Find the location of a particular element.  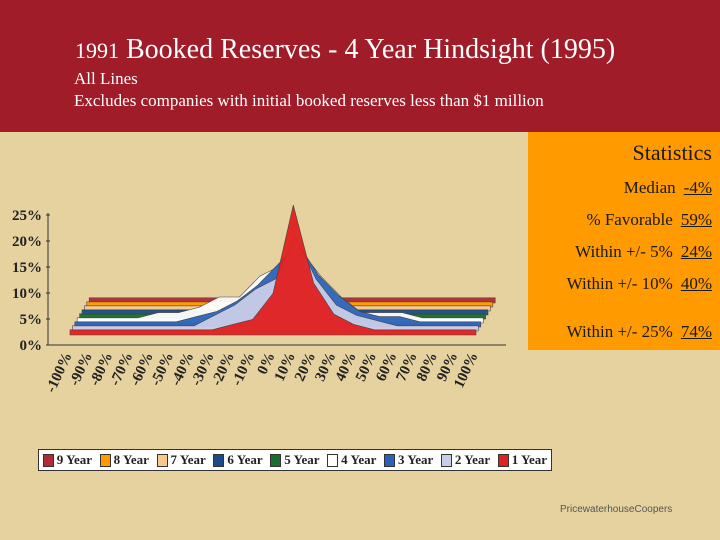

legend-label: 3 Year is located at coordinates (416, 459).